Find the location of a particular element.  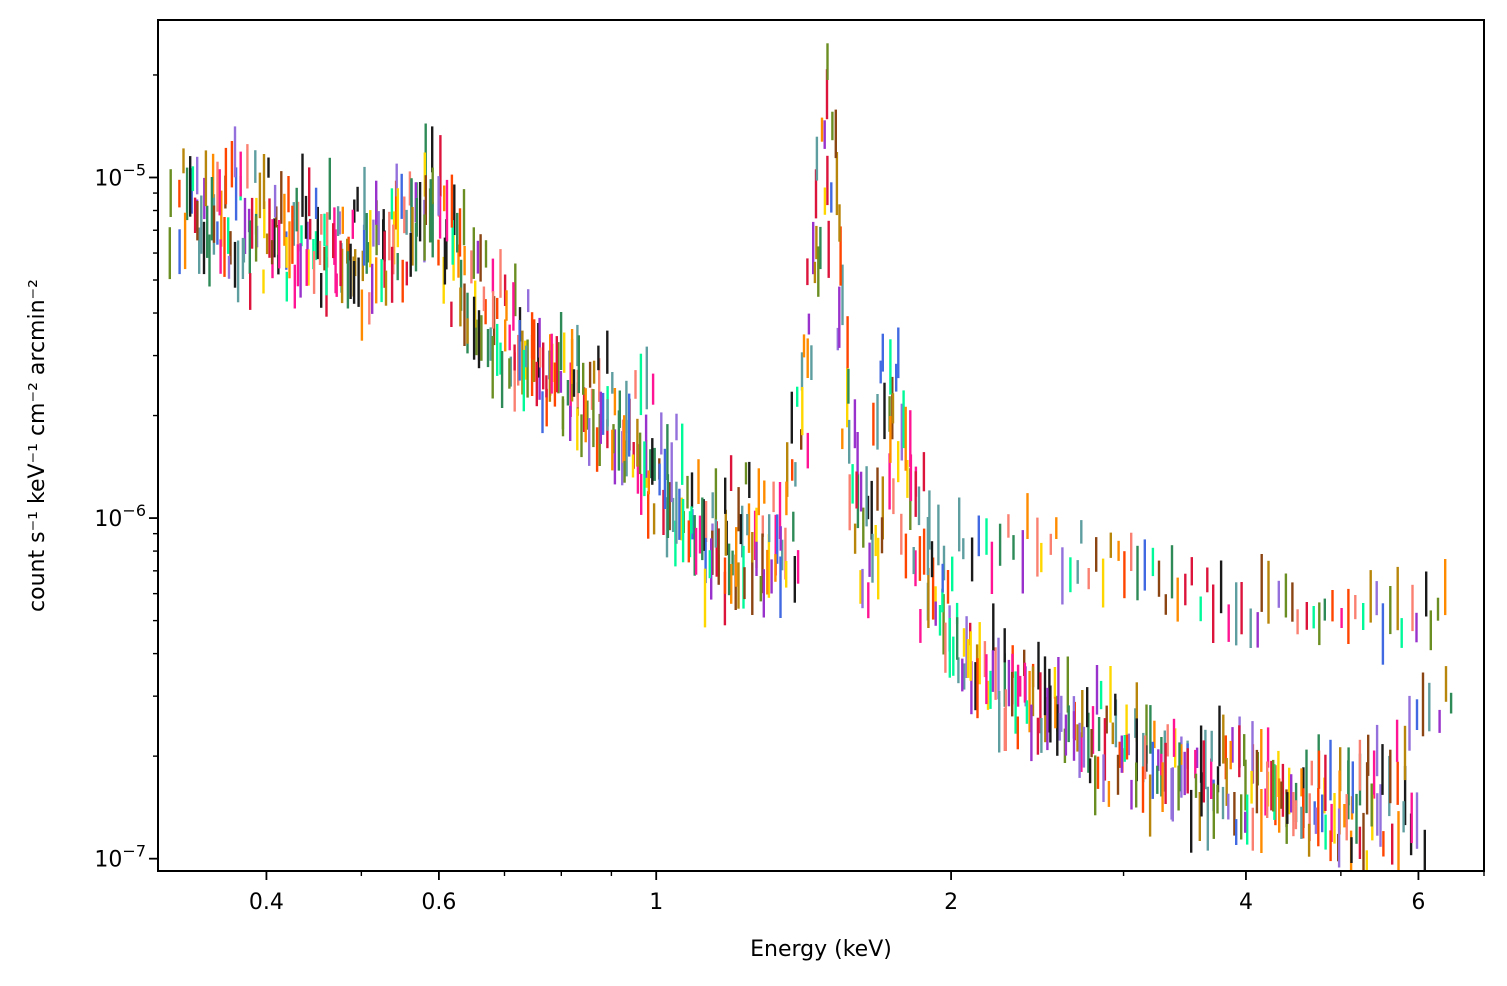

x-tick-label: 1 is located at coordinates (656, 902).